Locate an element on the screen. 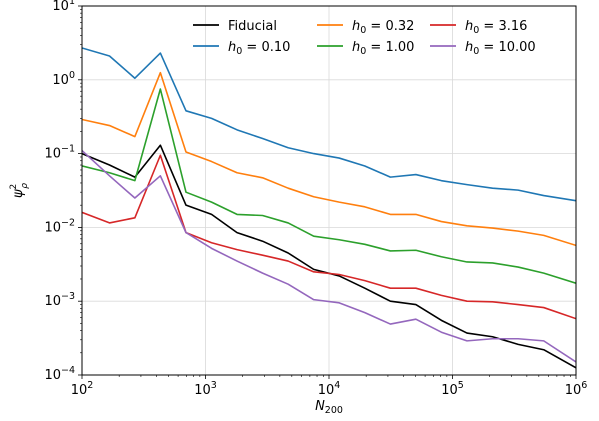  y-axis-title-sub: ρ is located at coordinates (25, 186).